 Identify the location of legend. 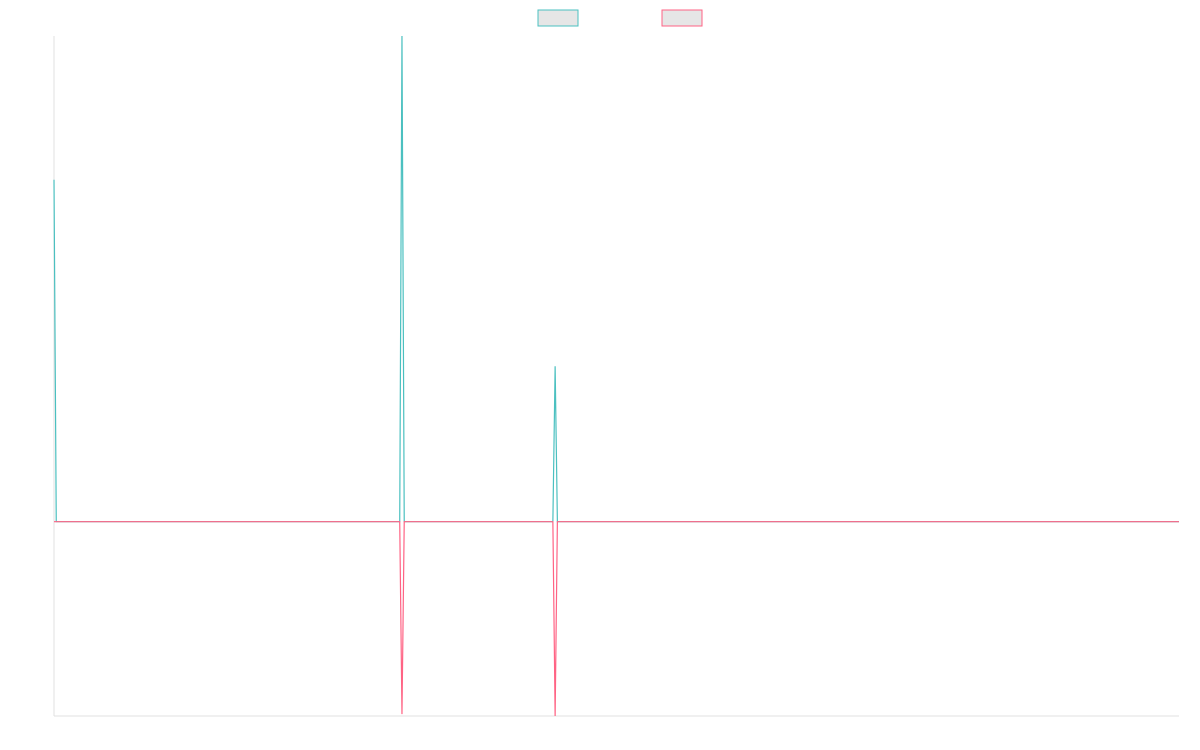
(620, 18).